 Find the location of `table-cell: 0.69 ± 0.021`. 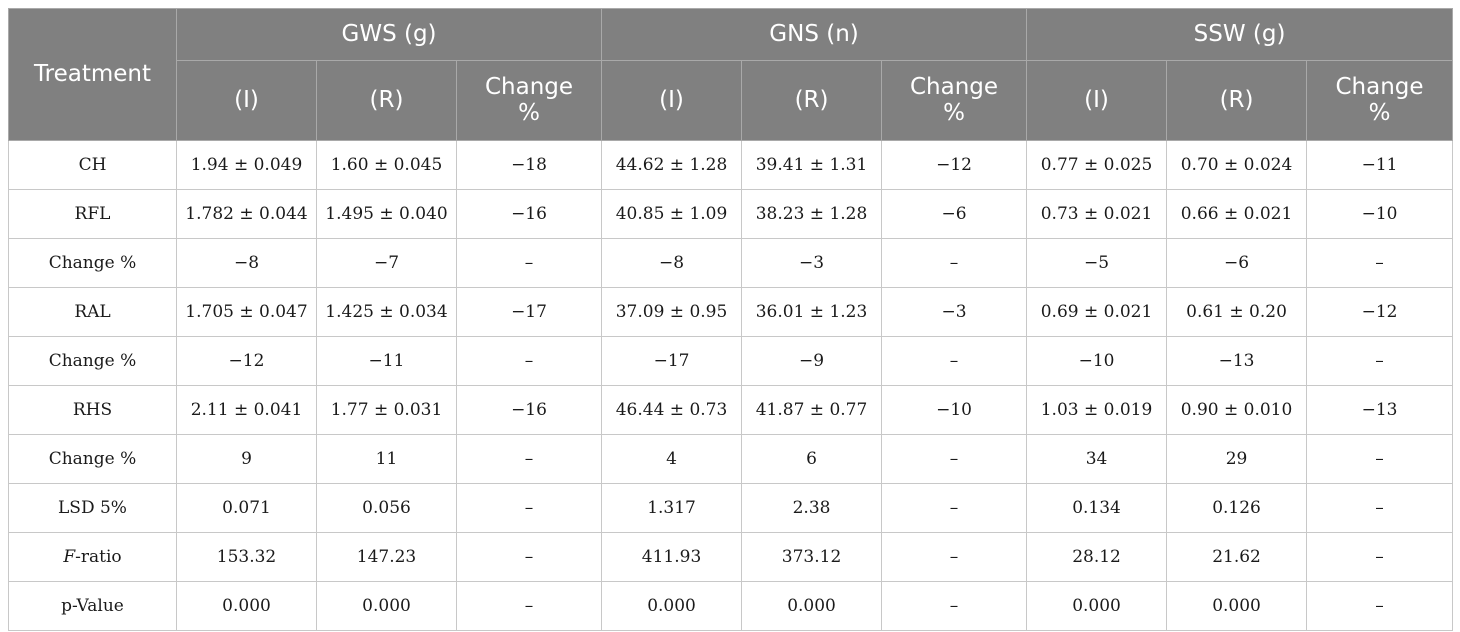

table-cell: 0.69 ± 0.021 is located at coordinates (1097, 312).